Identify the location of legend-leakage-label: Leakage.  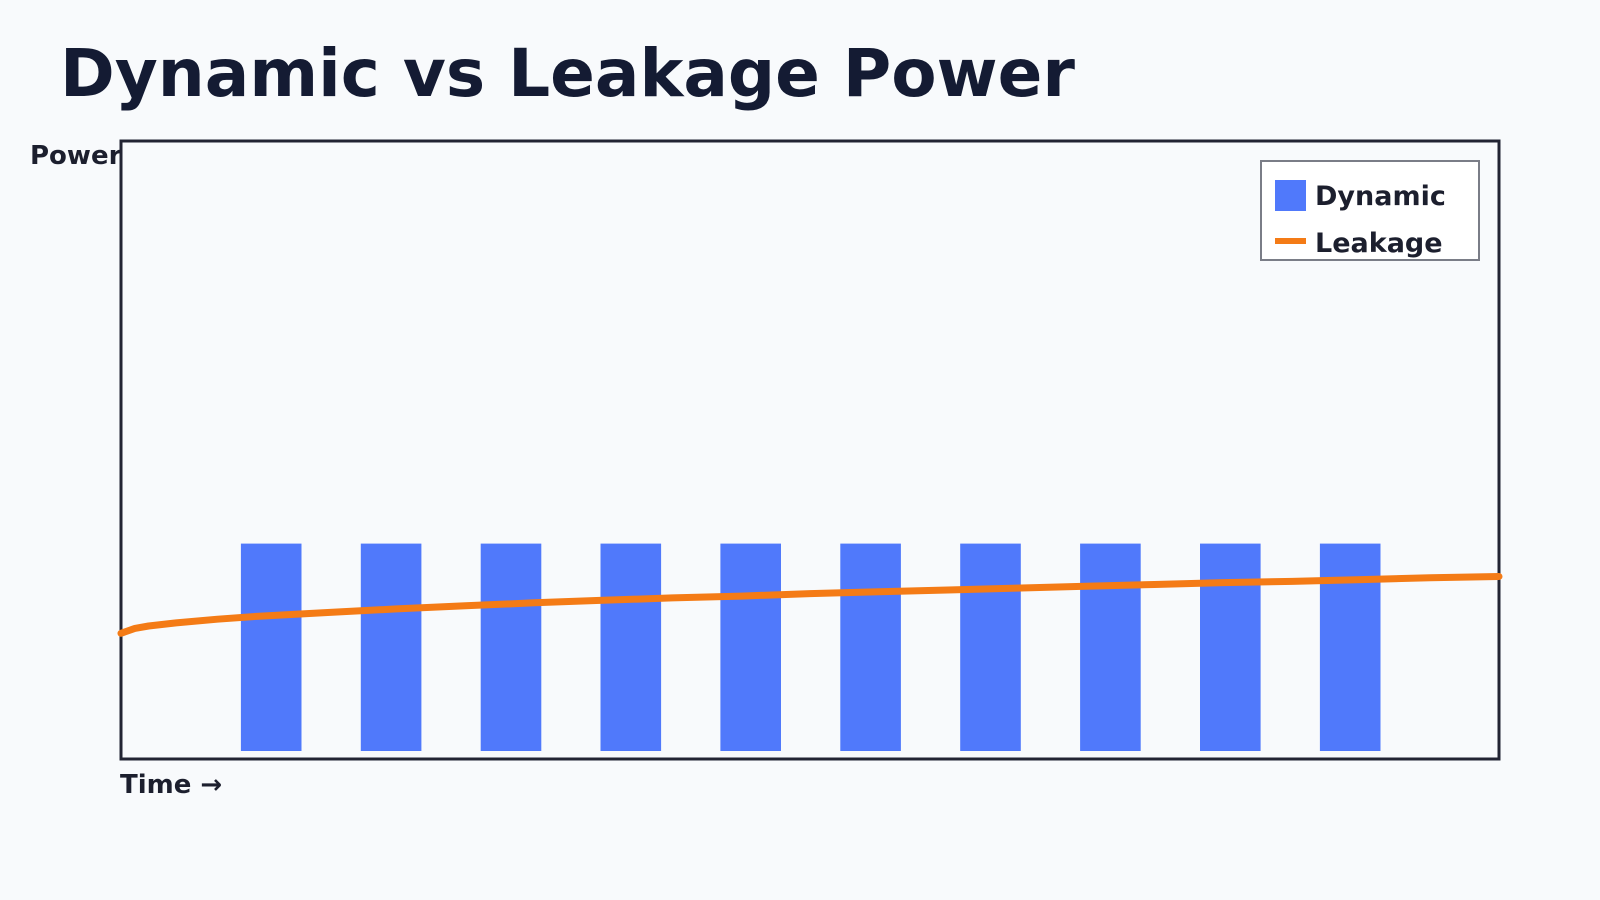
(1379, 243).